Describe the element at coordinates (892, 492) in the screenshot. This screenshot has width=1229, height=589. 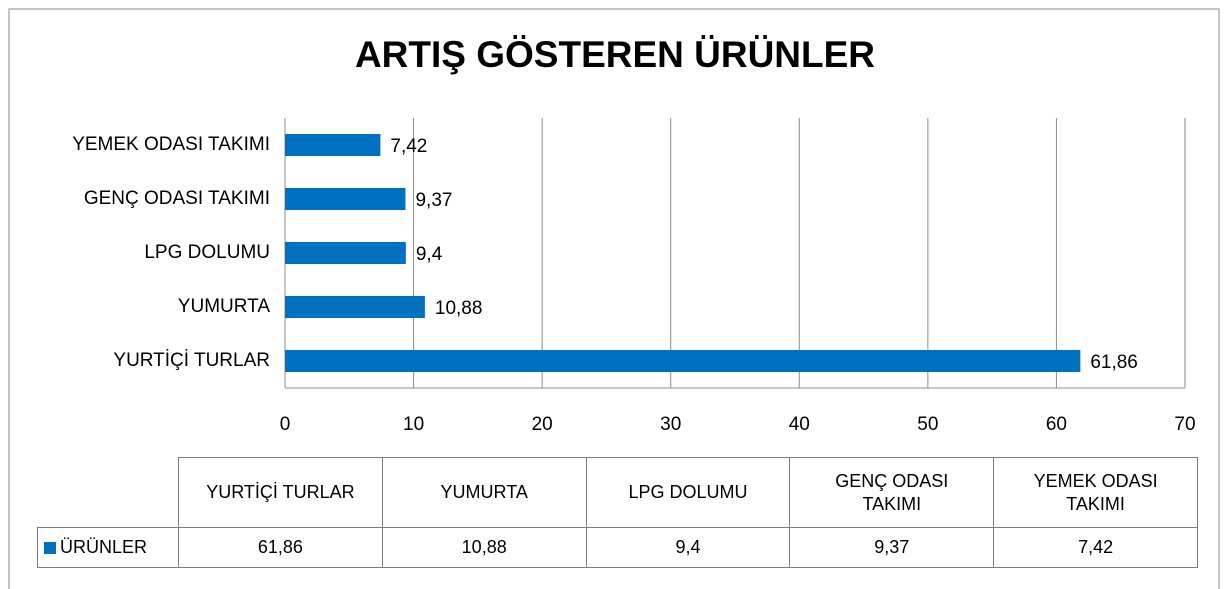
I see `table-header: GENÇ ODASI TAKIMI` at that location.